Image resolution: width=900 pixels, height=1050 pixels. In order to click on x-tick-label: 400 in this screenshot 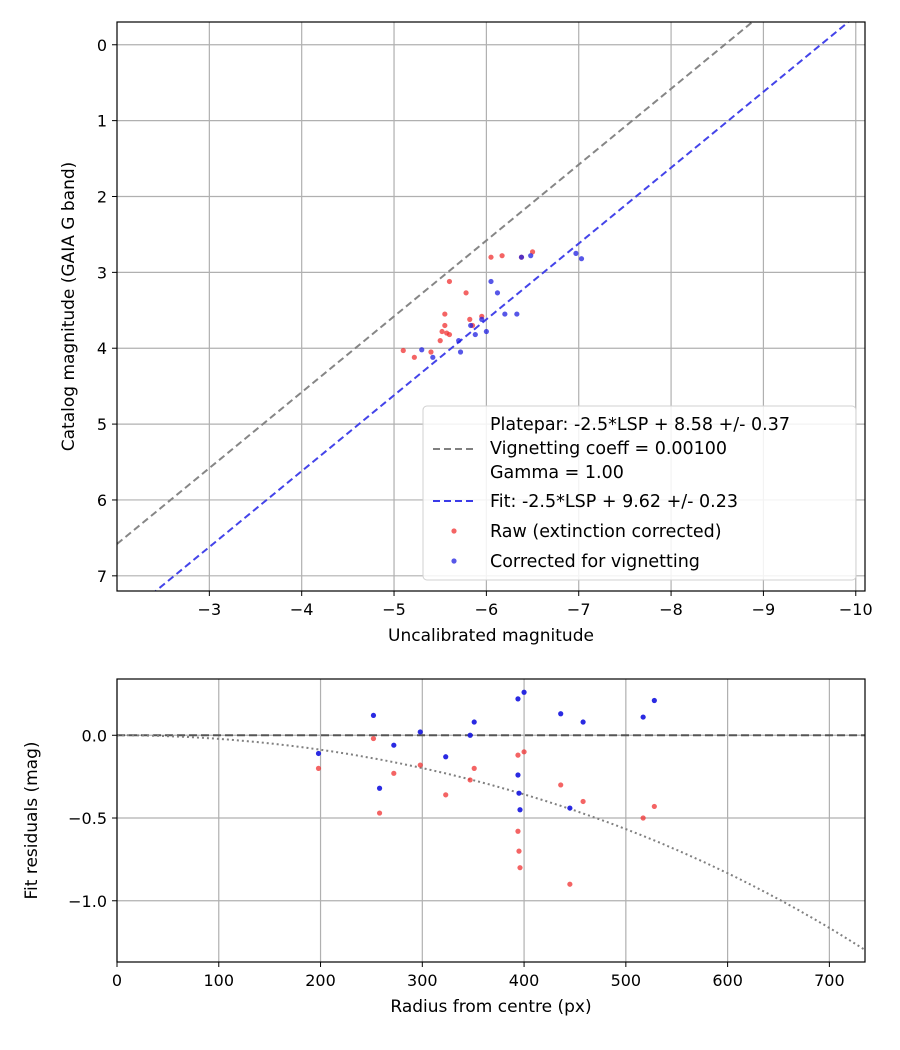, I will do `click(524, 980)`.